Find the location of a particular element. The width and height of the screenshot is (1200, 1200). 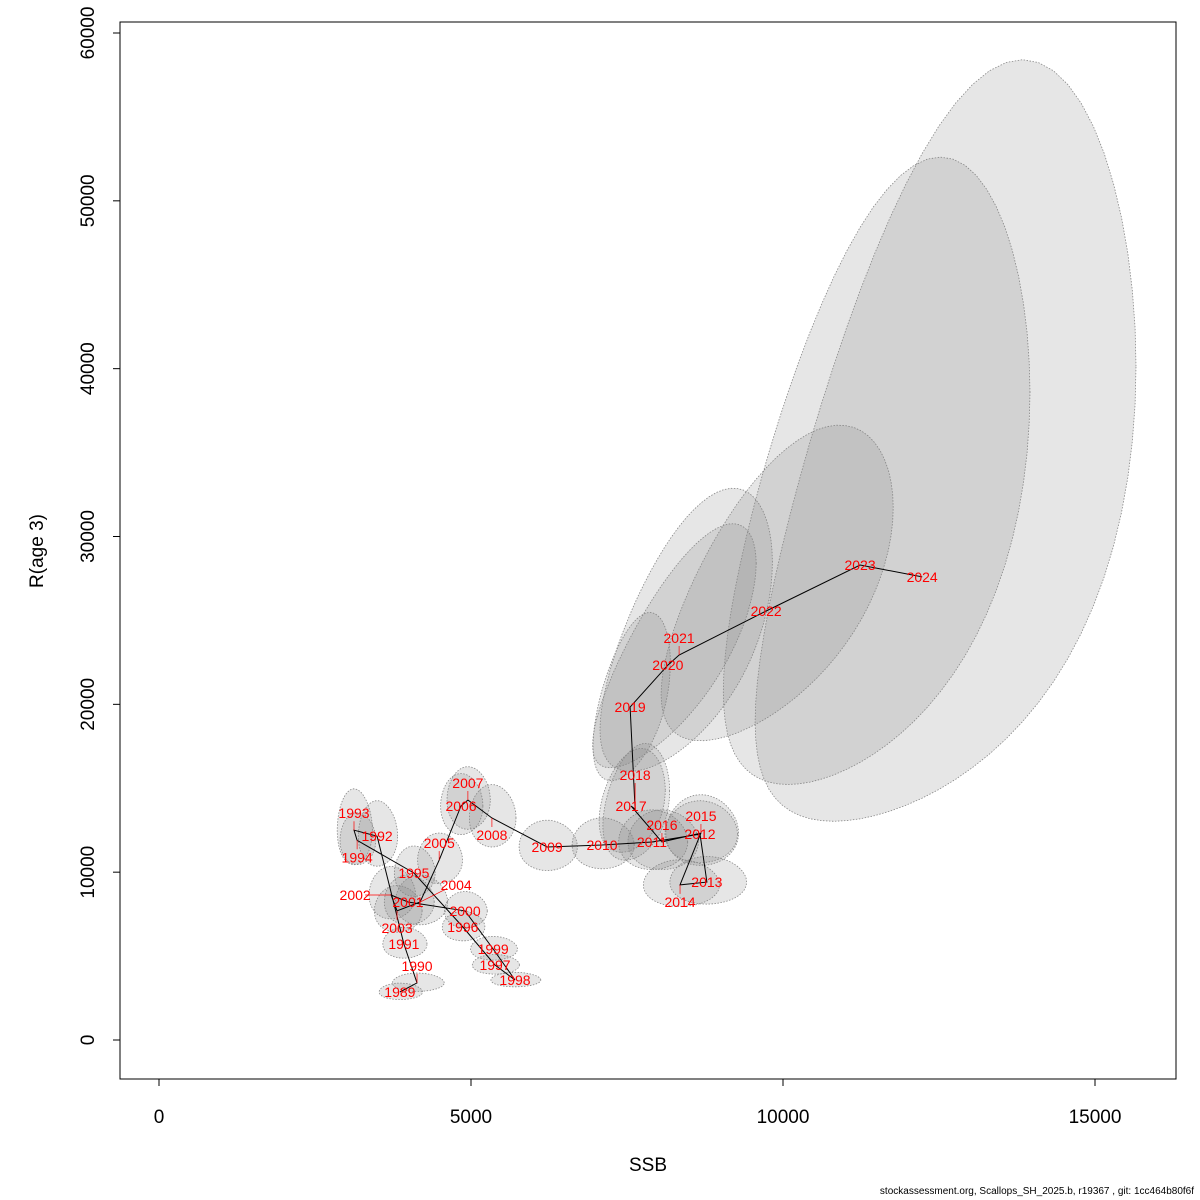

year-label-1992: 1992 is located at coordinates (377, 836).